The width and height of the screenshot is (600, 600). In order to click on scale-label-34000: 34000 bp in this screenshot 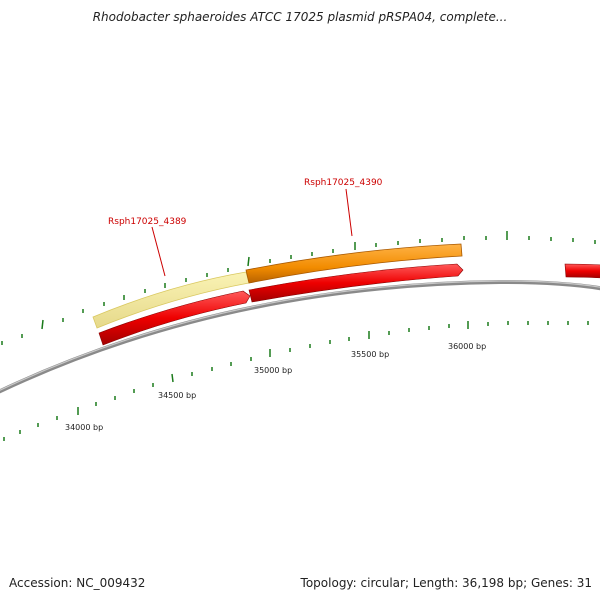, I will do `click(84, 427)`.